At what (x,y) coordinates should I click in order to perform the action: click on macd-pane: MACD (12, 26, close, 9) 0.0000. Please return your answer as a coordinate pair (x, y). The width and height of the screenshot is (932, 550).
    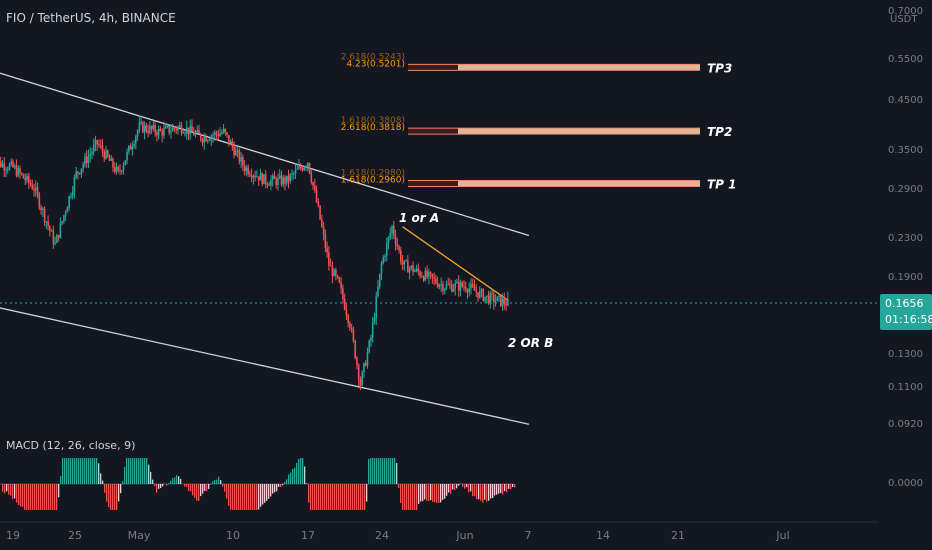
    Looking at the image, I should click on (461, 474).